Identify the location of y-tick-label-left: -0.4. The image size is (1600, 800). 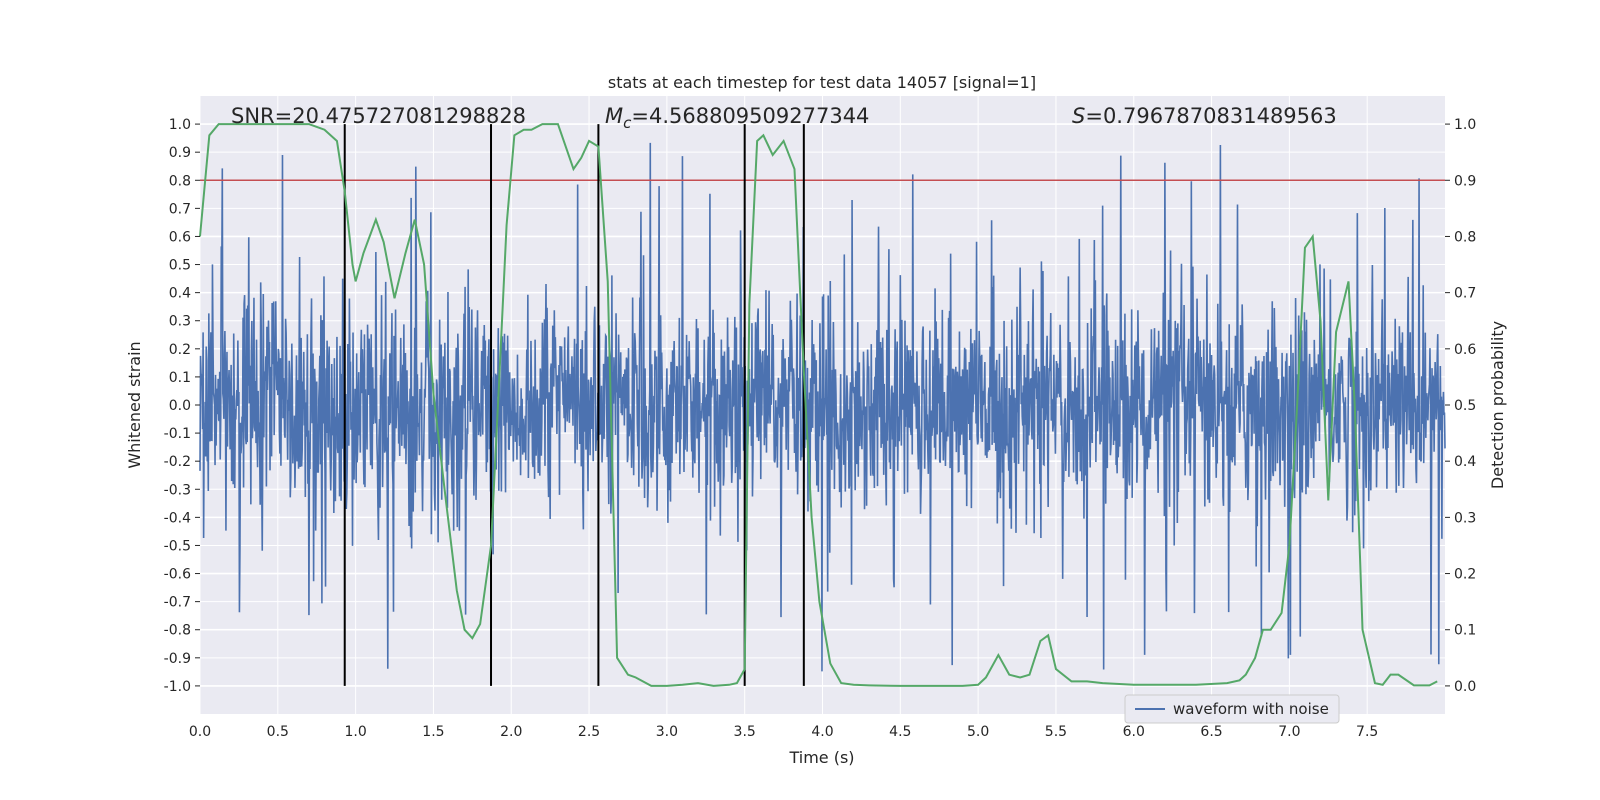
(177, 518).